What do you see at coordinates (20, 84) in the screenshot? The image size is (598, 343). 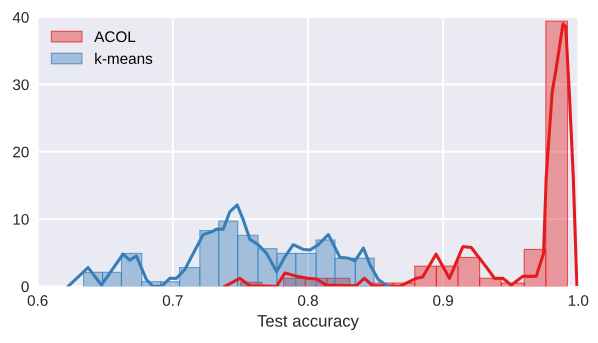 I see `y-tick-label: 30` at bounding box center [20, 84].